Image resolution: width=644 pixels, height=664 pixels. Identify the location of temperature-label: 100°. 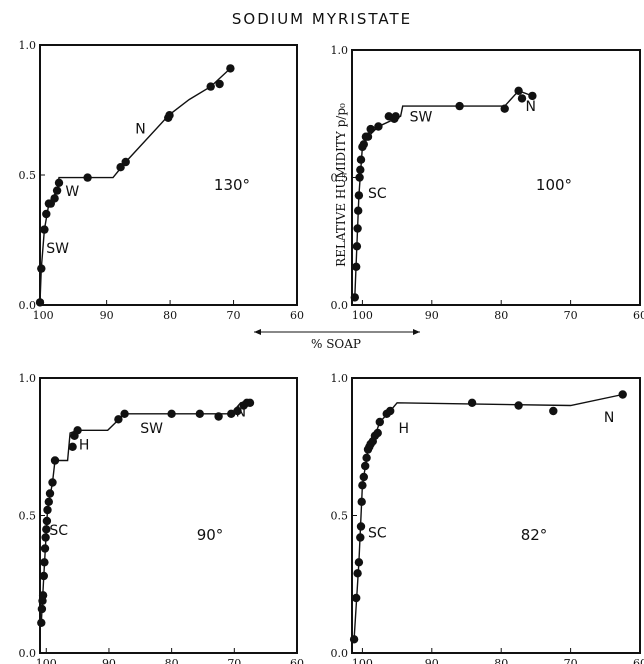
(554, 185).